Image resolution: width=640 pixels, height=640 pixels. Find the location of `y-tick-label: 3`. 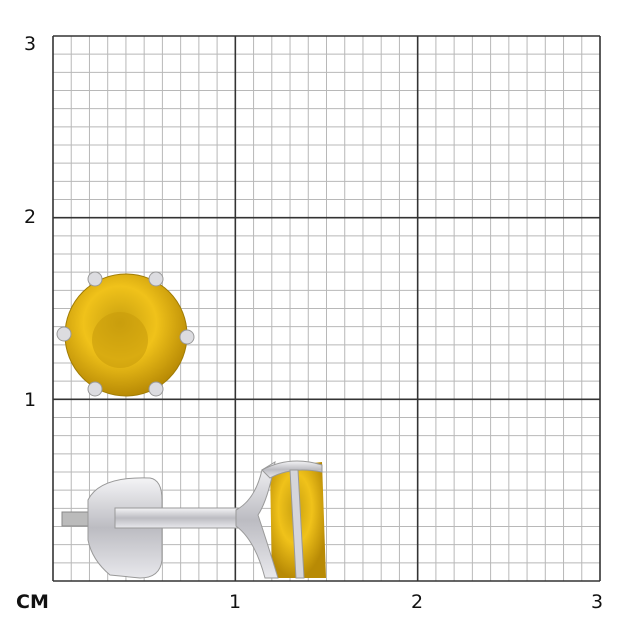

y-tick-label: 3 is located at coordinates (30, 44).